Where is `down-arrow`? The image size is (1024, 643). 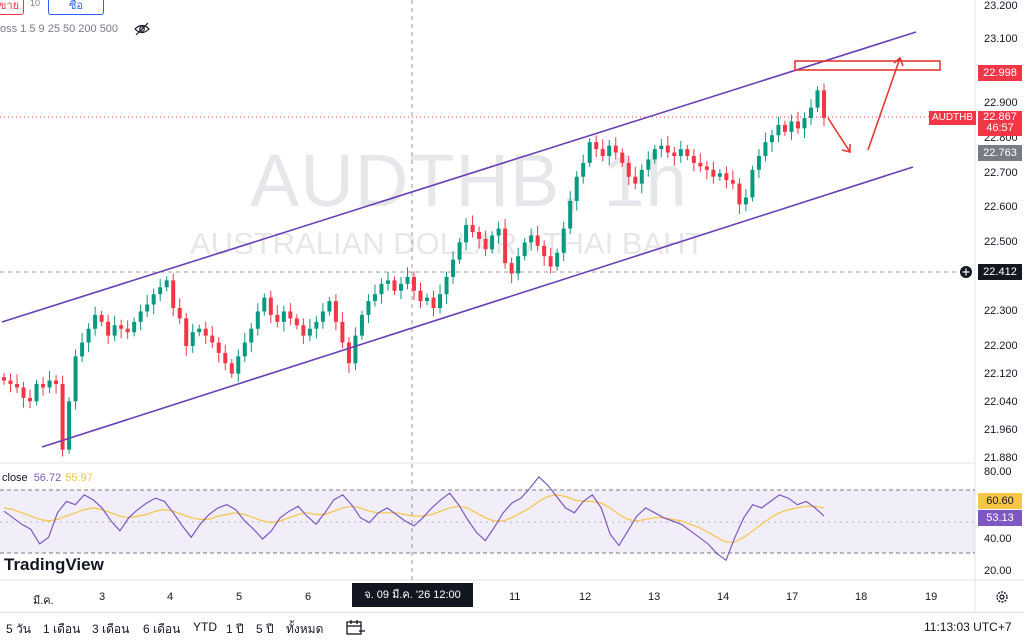
down-arrow is located at coordinates (839, 135).